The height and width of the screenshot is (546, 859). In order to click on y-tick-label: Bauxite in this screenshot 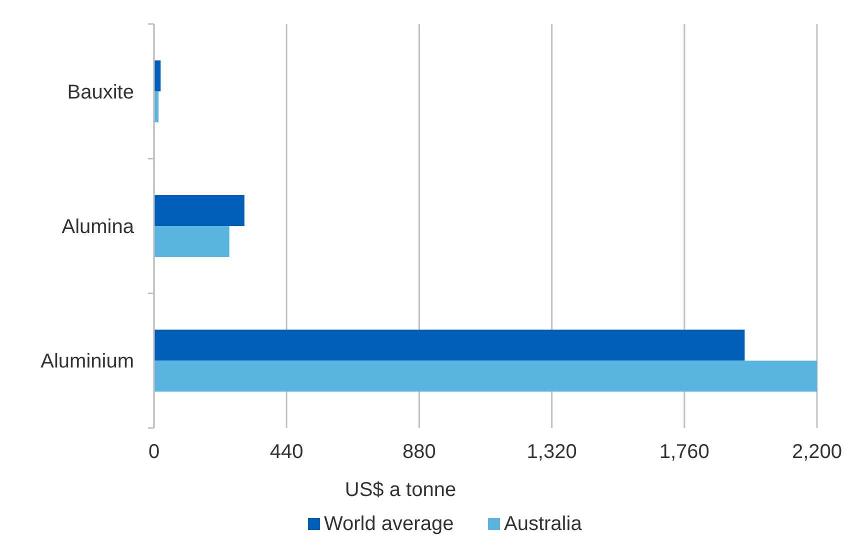, I will do `click(100, 92)`.